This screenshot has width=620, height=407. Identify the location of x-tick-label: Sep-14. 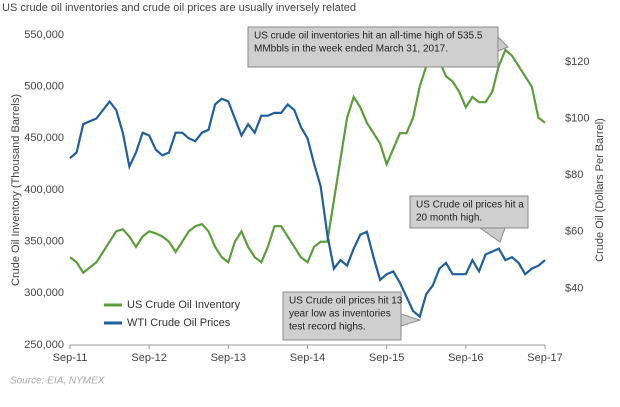
(307, 358).